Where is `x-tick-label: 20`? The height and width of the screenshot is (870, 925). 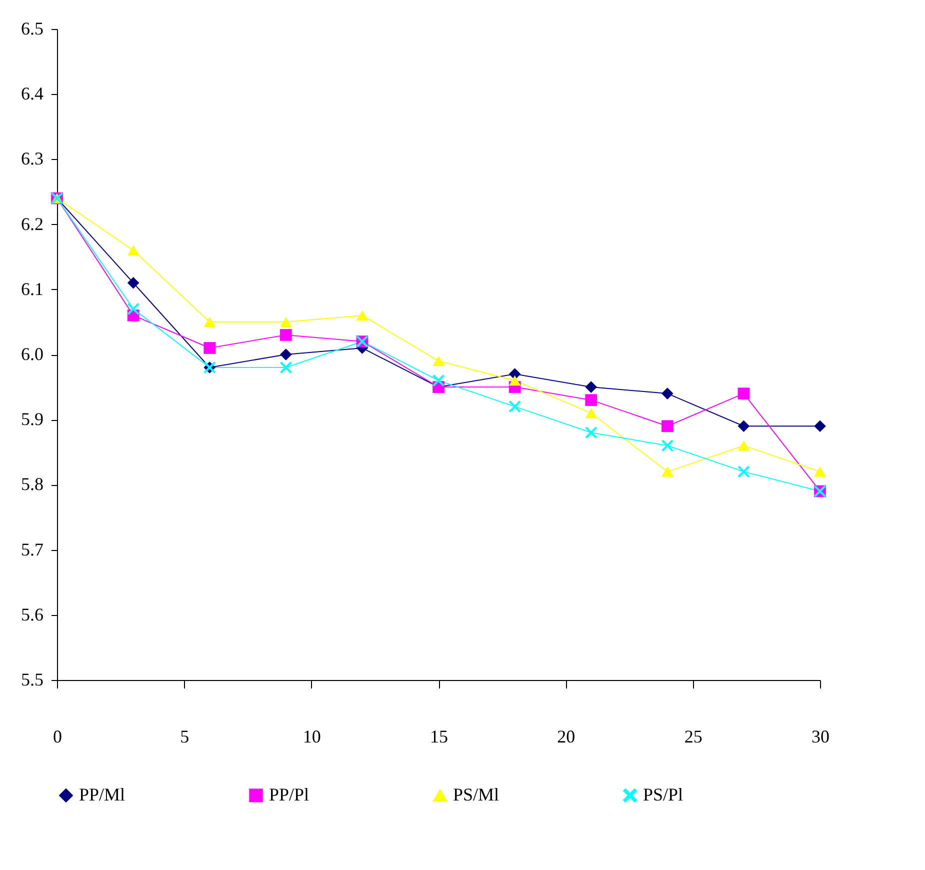
x-tick-label: 20 is located at coordinates (566, 736).